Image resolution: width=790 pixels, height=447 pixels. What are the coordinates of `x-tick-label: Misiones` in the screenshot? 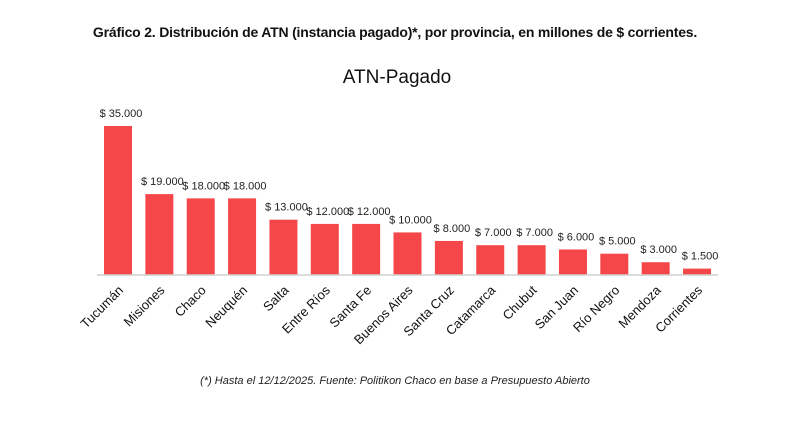 It's located at (144, 305).